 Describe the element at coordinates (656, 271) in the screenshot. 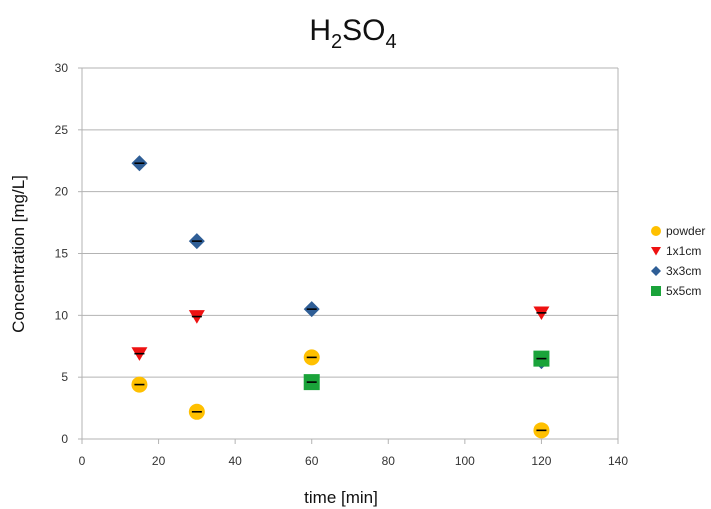

I see `legend-marker-3x3cm` at that location.